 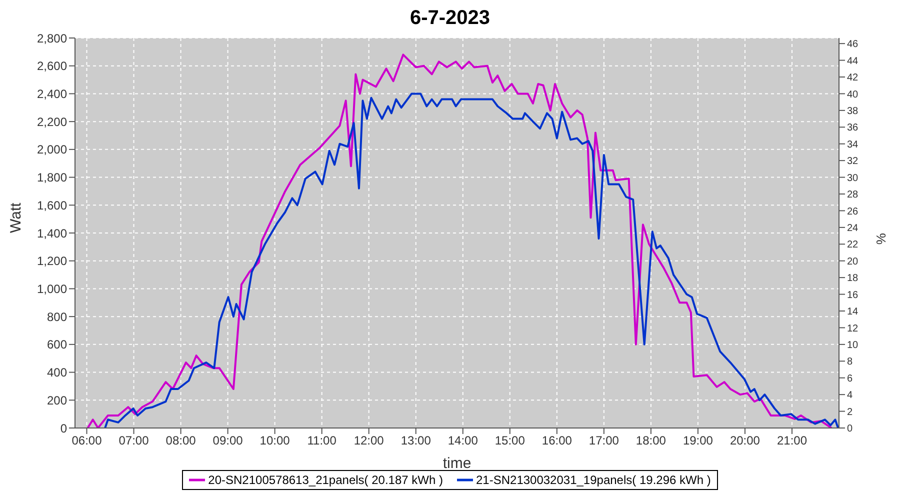 I want to click on y-tick-label: 0, so click(x=64, y=428).